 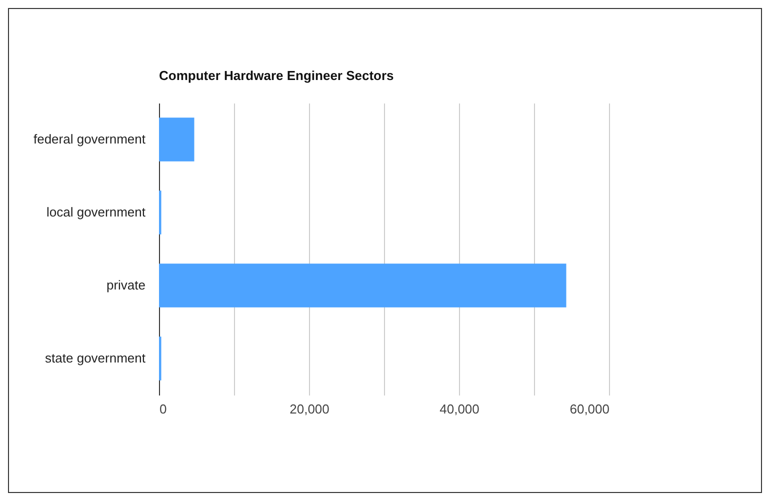 I want to click on y-tick-label: private, so click(x=126, y=285).